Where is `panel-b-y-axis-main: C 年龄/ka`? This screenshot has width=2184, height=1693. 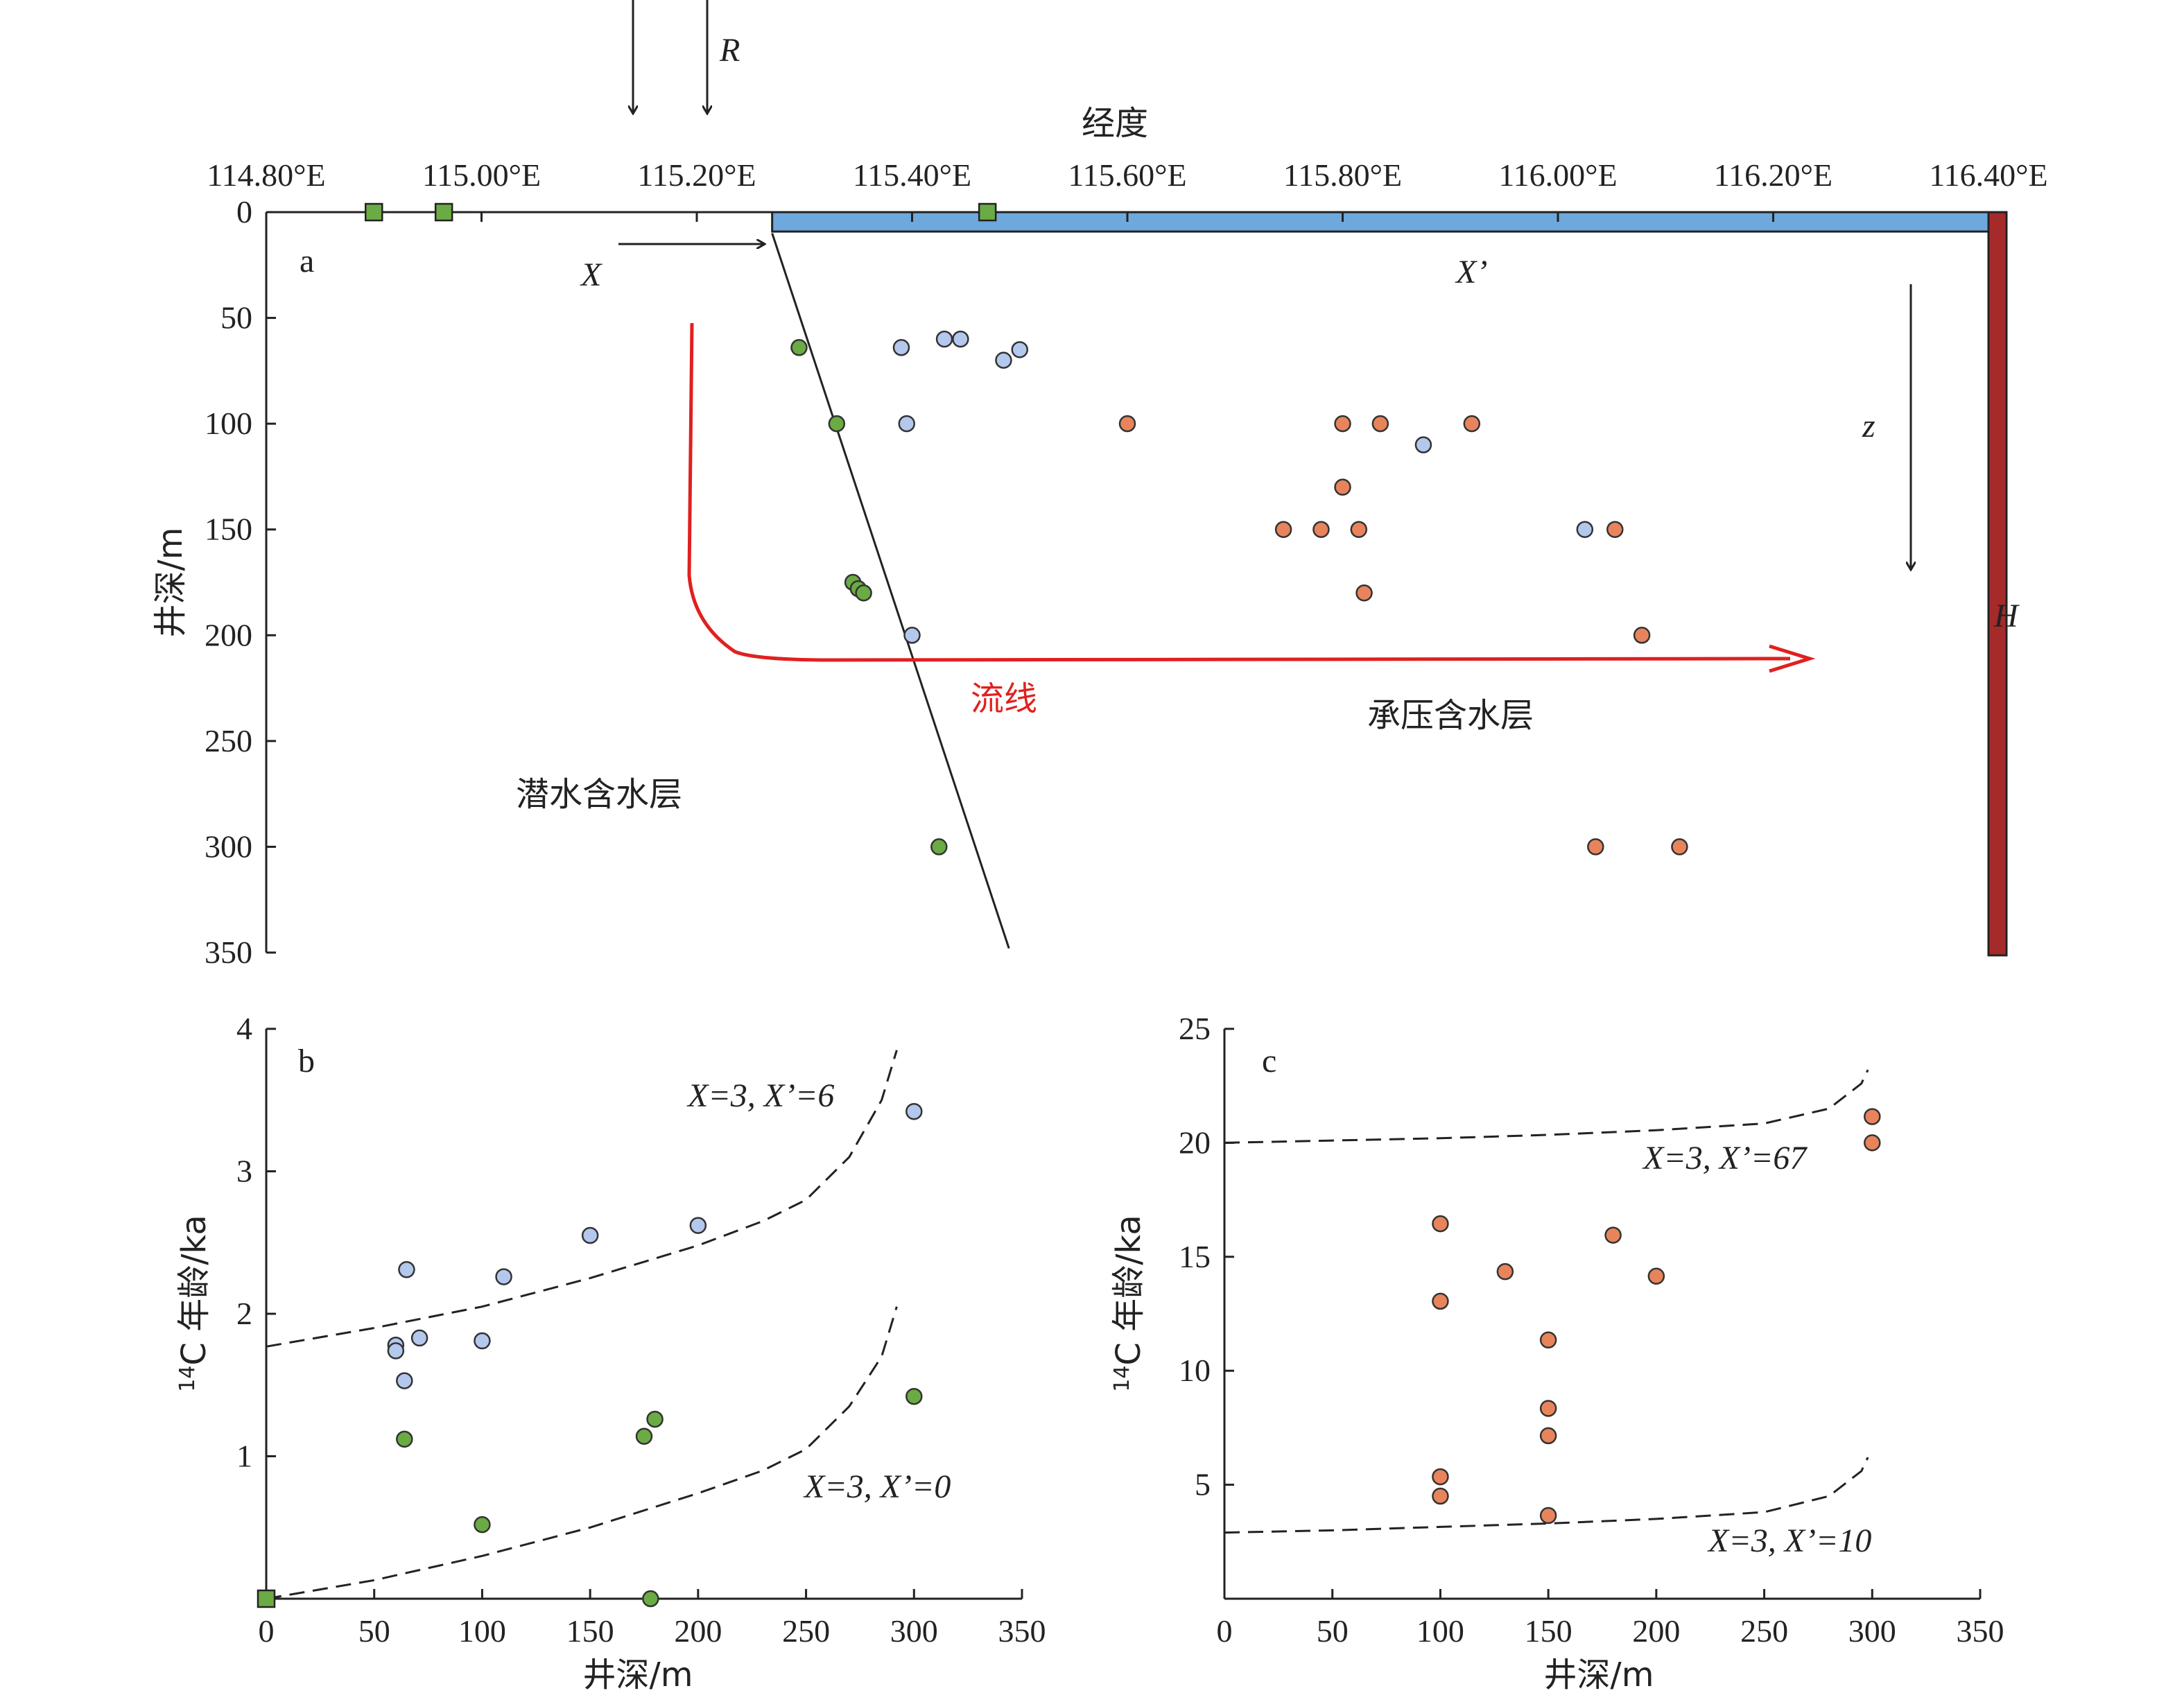 panel-b-y-axis-main: C 年龄/ka is located at coordinates (194, 1290).